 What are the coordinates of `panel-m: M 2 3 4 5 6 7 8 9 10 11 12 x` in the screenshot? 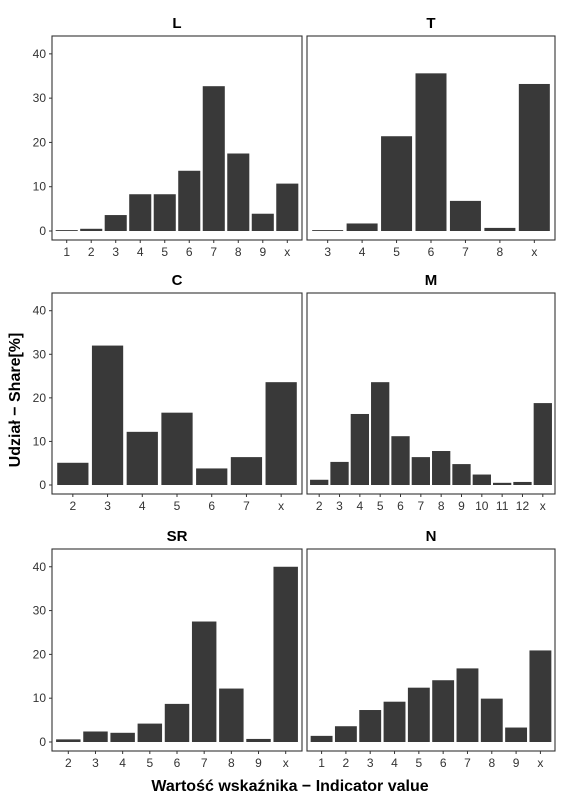 It's located at (431, 392).